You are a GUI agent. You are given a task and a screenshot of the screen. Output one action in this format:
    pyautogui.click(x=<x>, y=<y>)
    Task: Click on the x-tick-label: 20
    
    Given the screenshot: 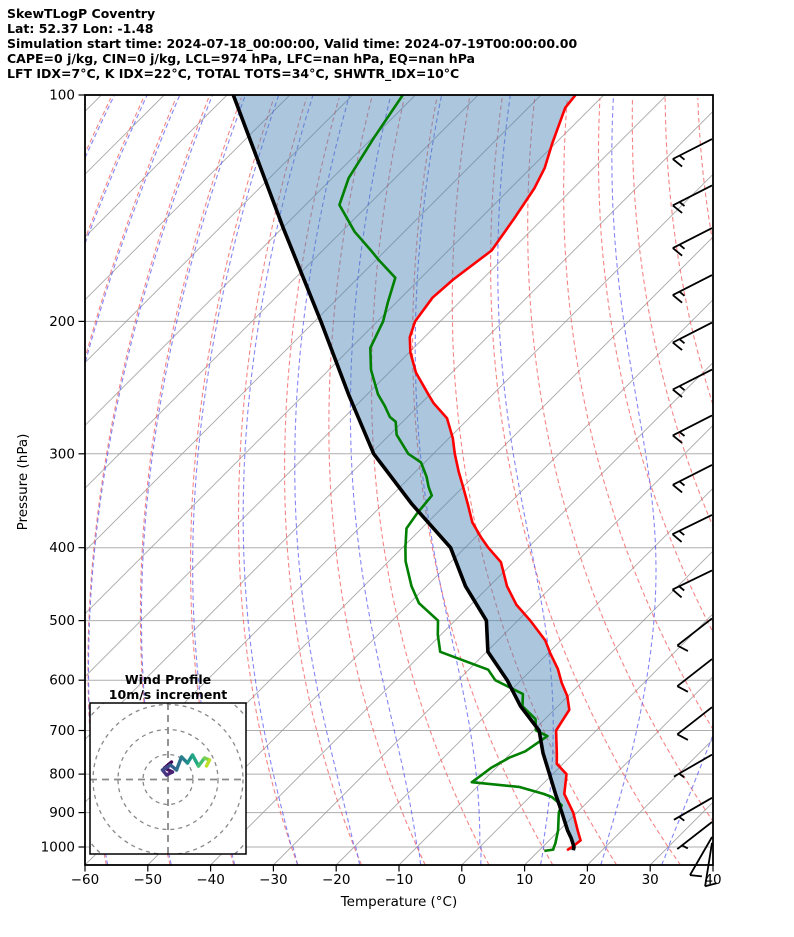 What is the action you would take?
    pyautogui.click(x=587, y=880)
    